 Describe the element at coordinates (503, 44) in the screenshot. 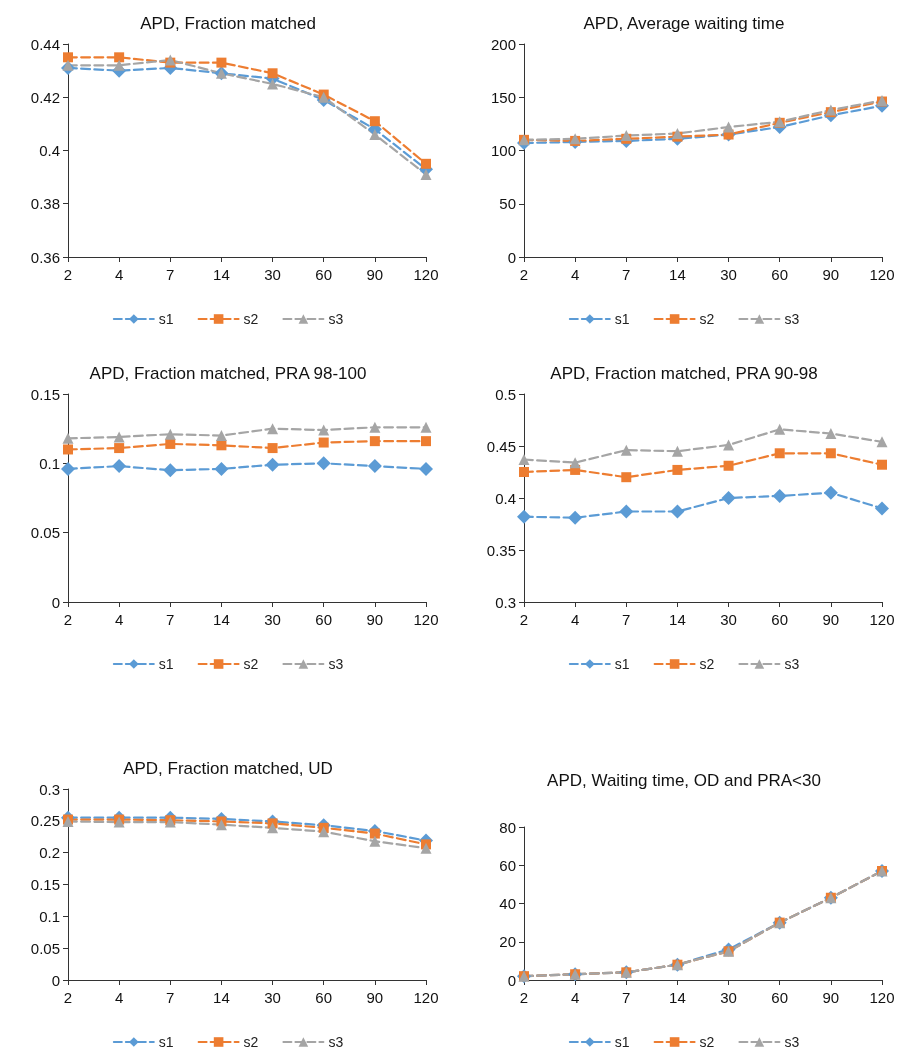

I see `y-tick-label: 200` at that location.